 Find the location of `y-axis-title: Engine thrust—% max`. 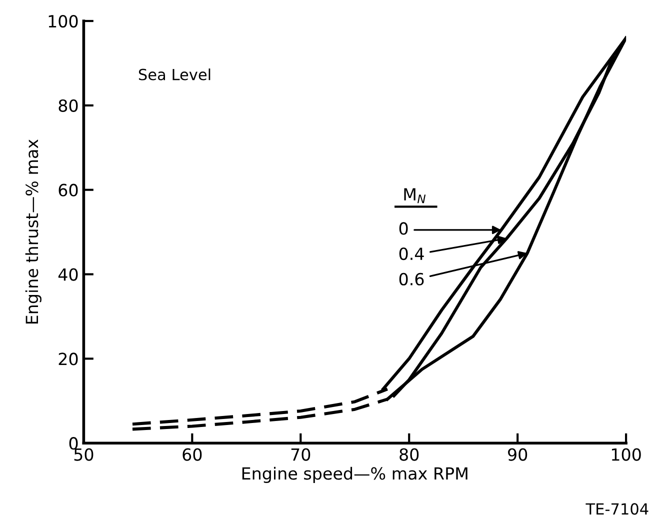

y-axis-title: Engine thrust—% max is located at coordinates (33, 231).